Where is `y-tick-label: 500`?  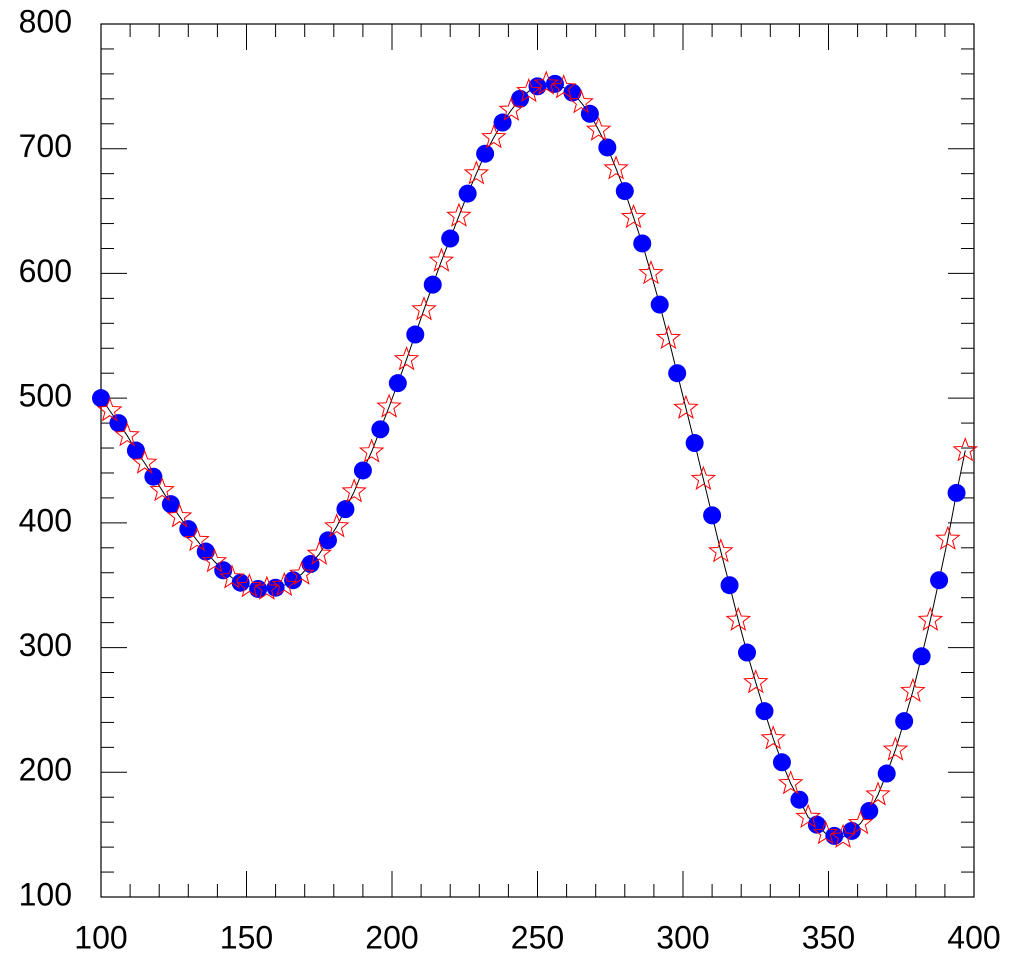 y-tick-label: 500 is located at coordinates (45, 396).